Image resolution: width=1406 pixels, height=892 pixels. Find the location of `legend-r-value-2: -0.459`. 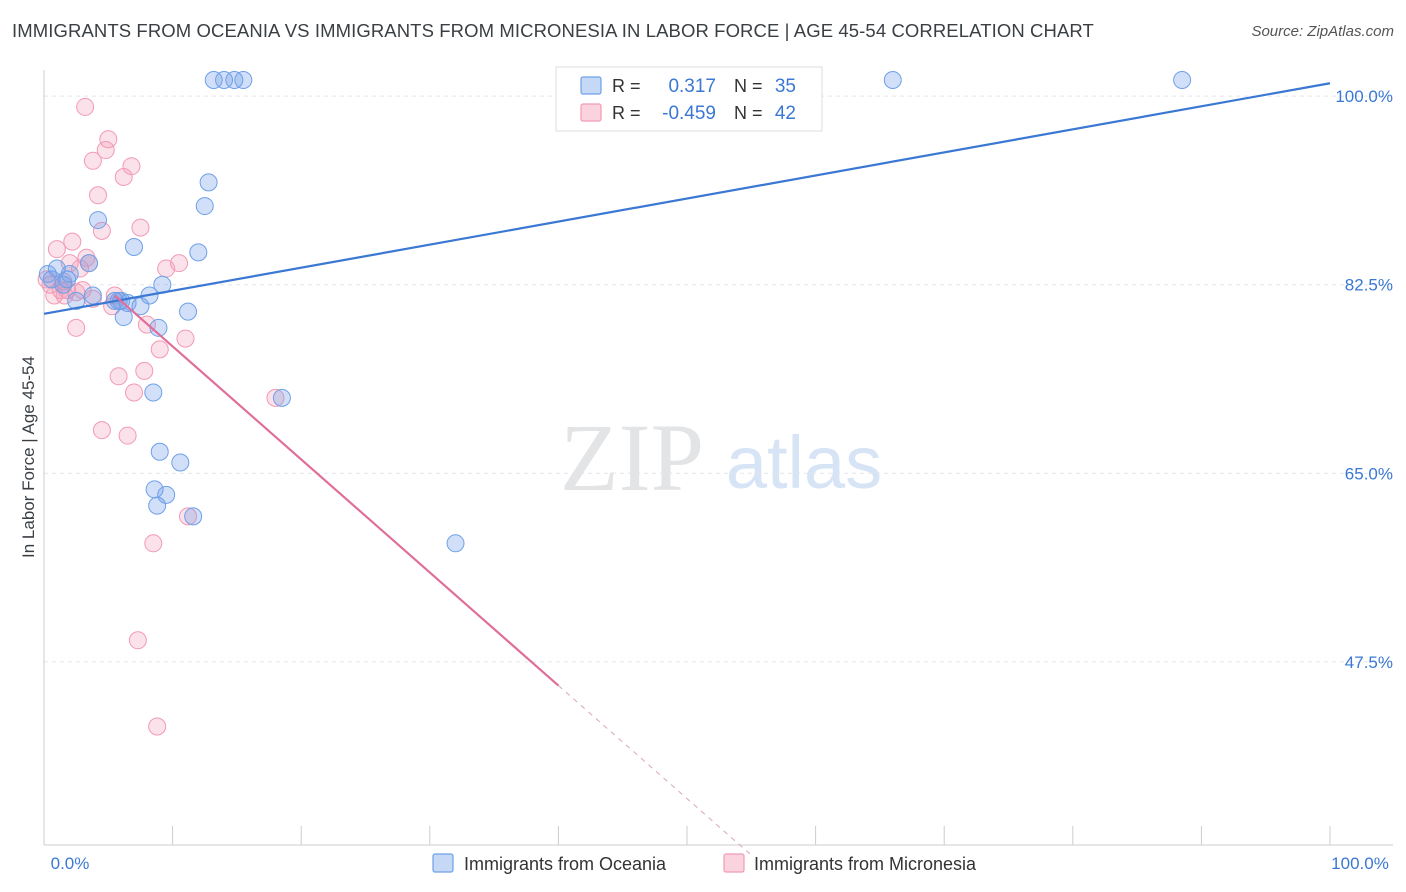

legend-r-value-2: -0.459 is located at coordinates (689, 113).